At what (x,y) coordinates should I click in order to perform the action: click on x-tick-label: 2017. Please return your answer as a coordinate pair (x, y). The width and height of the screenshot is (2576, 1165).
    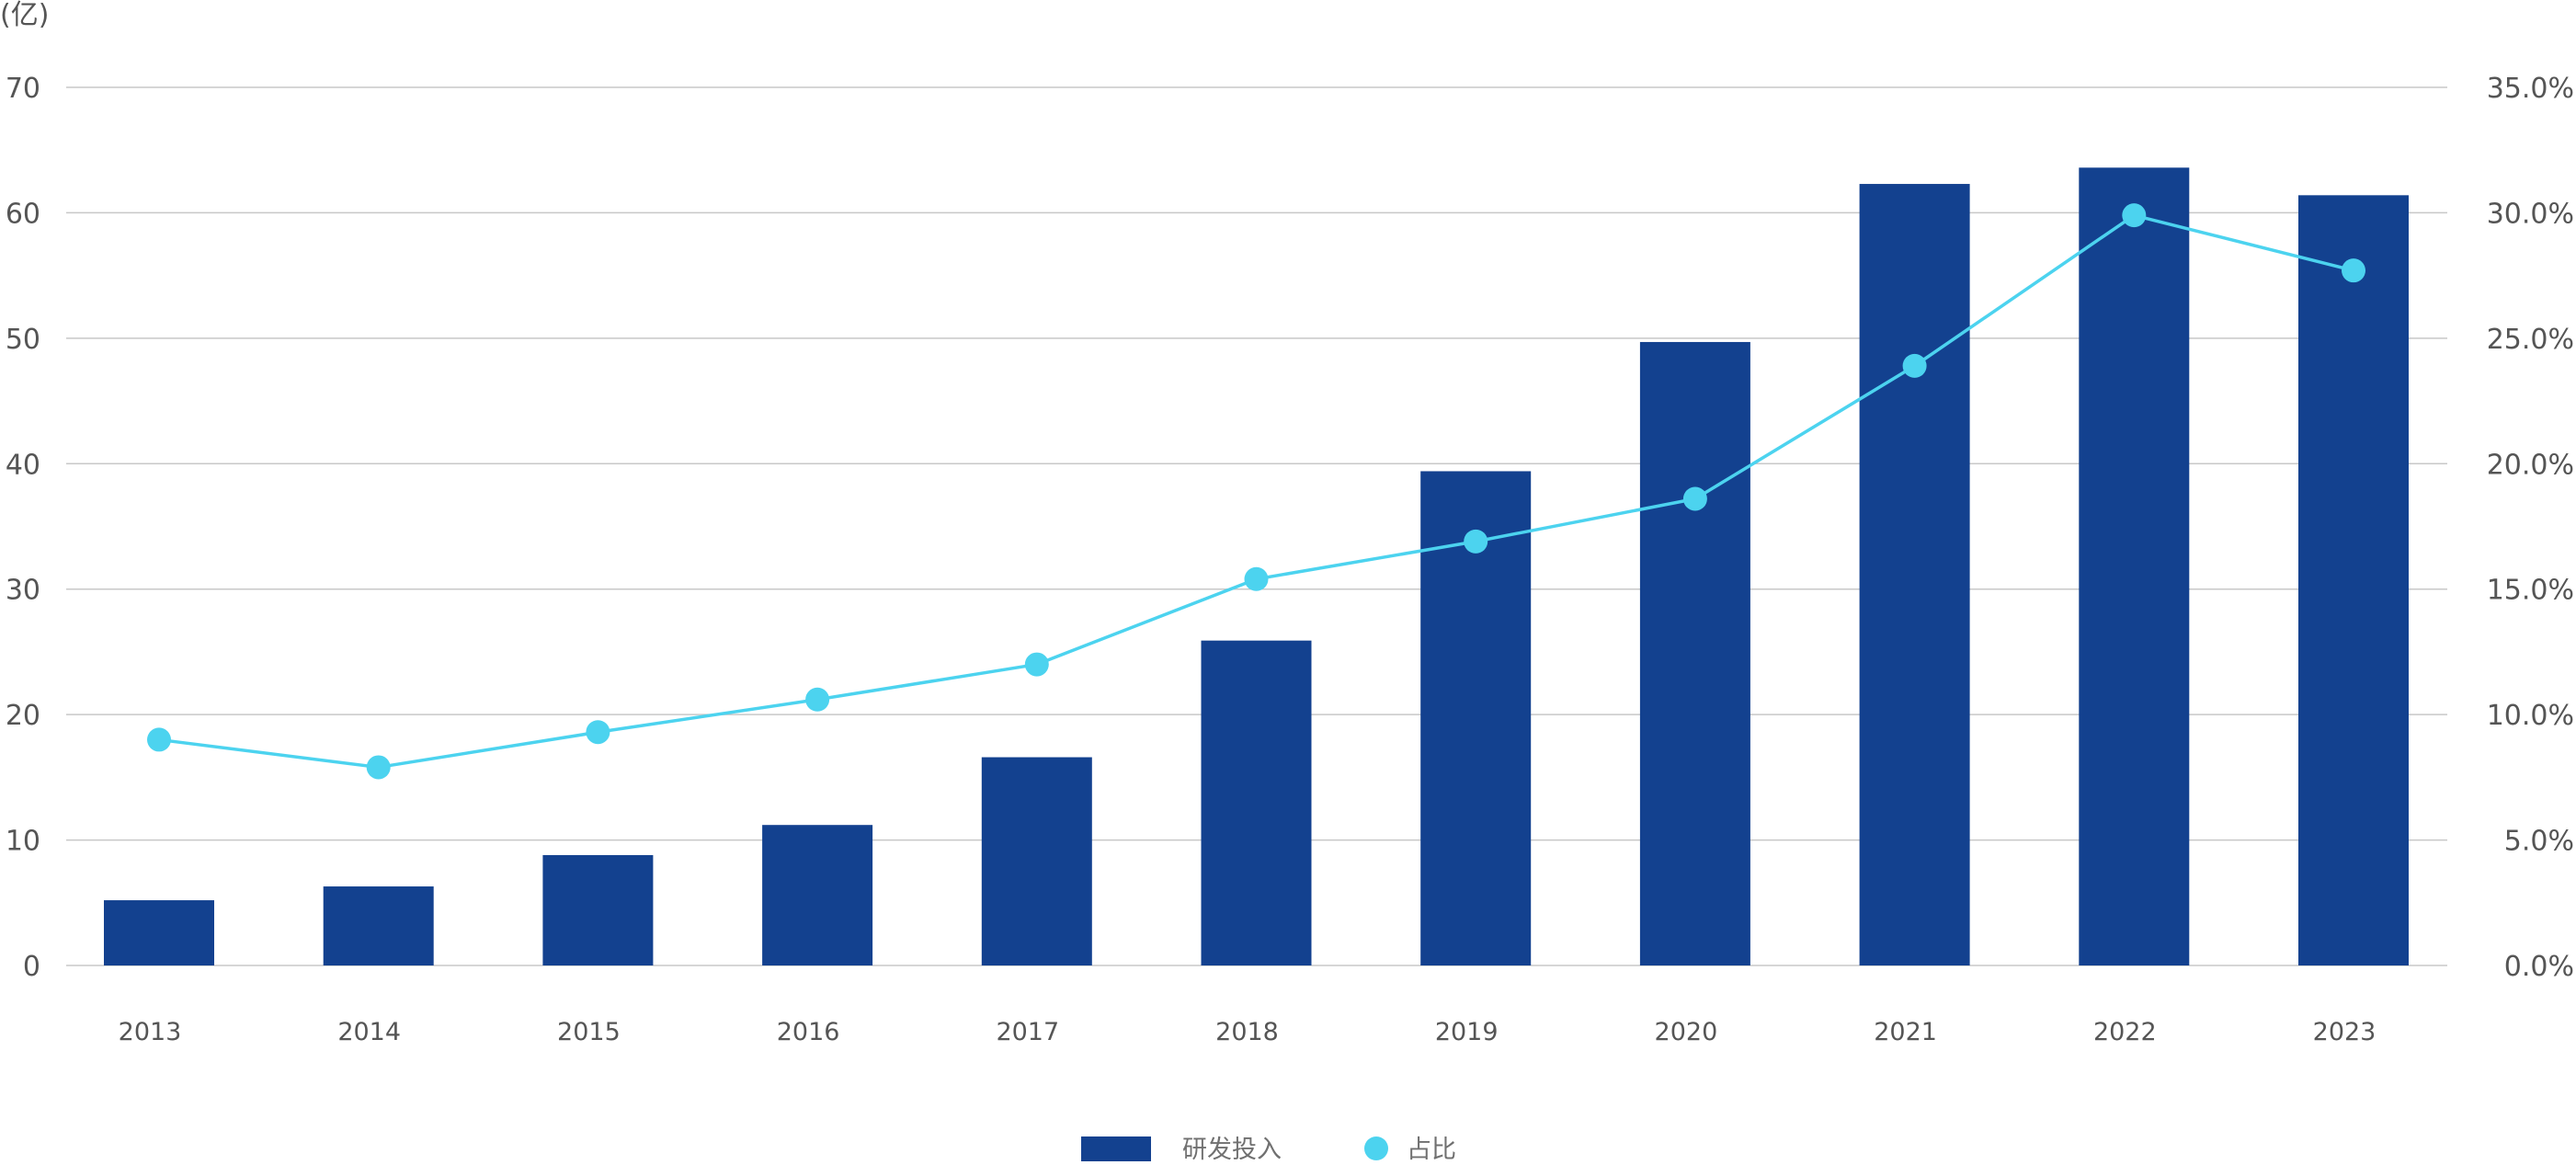
    Looking at the image, I should click on (1027, 1032).